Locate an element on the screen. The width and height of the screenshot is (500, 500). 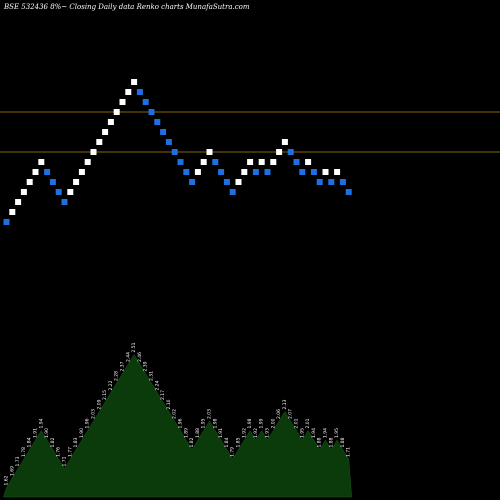
brick-price-label: 1.91 is located at coordinates (221, 433).